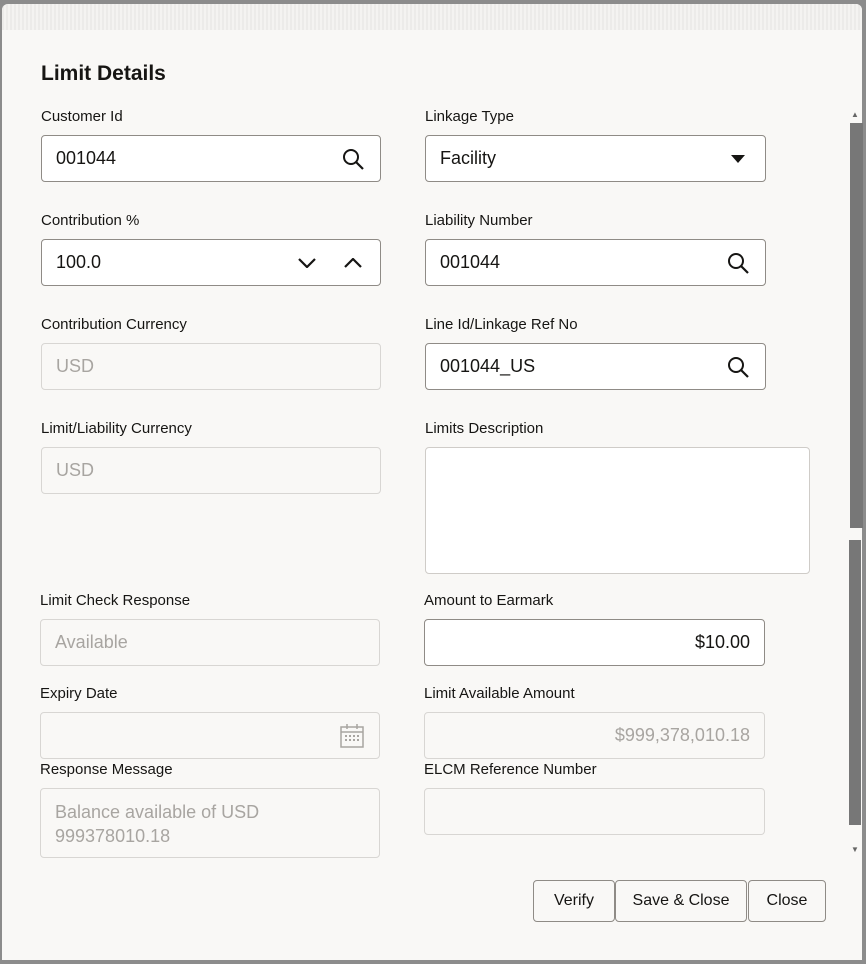  What do you see at coordinates (855, 682) in the screenshot?
I see `scrollbar-thumb-lower` at bounding box center [855, 682].